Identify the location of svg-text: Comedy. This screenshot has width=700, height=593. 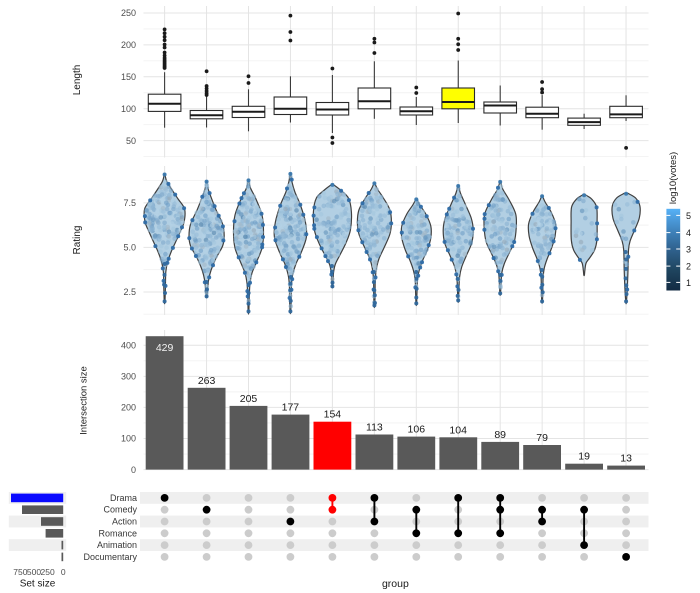
(120, 510).